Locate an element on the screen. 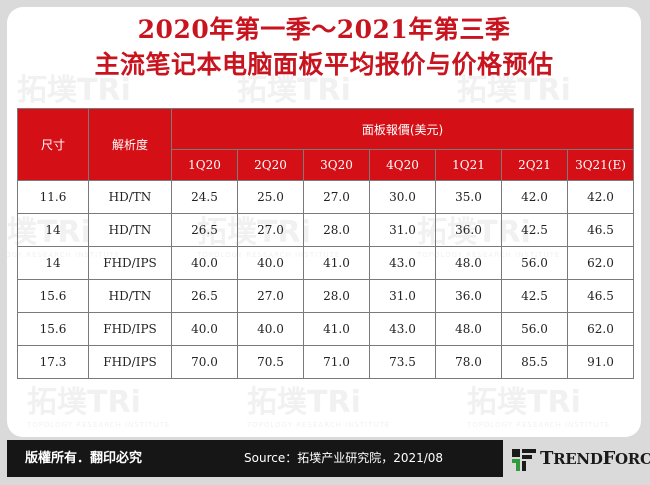 The image size is (650, 485). source-text: Source：拓墣产业研究院，2021/08 is located at coordinates (344, 458).